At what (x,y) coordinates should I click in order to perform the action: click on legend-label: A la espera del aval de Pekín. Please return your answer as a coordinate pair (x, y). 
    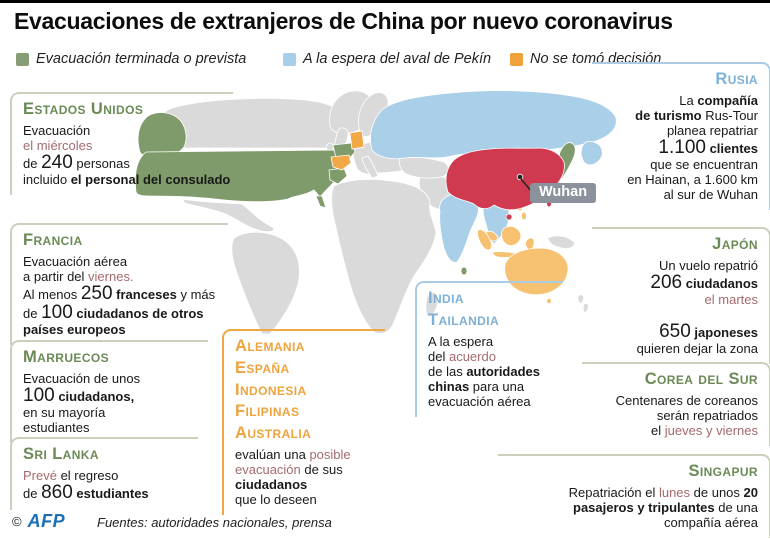
    Looking at the image, I should click on (397, 59).